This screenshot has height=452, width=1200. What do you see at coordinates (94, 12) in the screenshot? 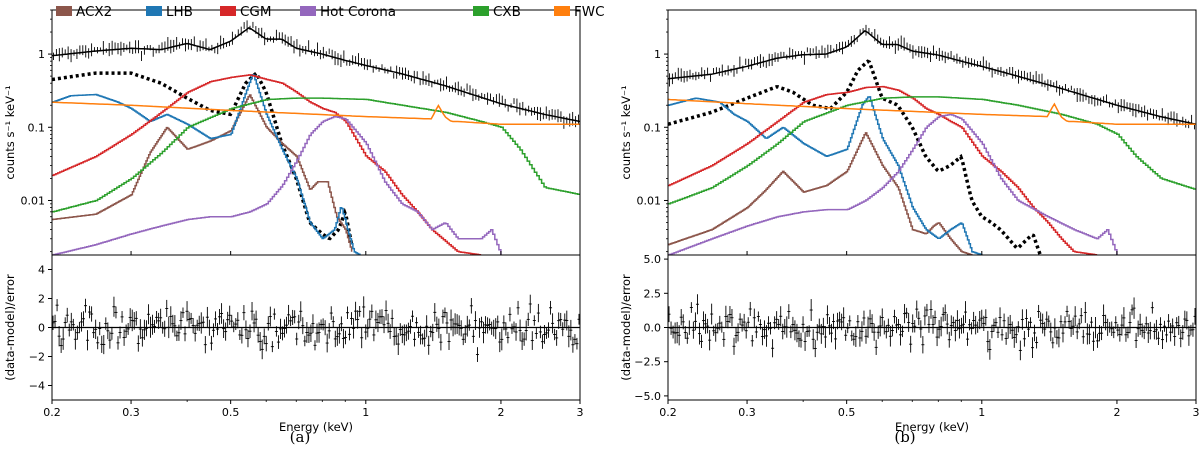
I see `legend-label: ACX2` at bounding box center [94, 12].